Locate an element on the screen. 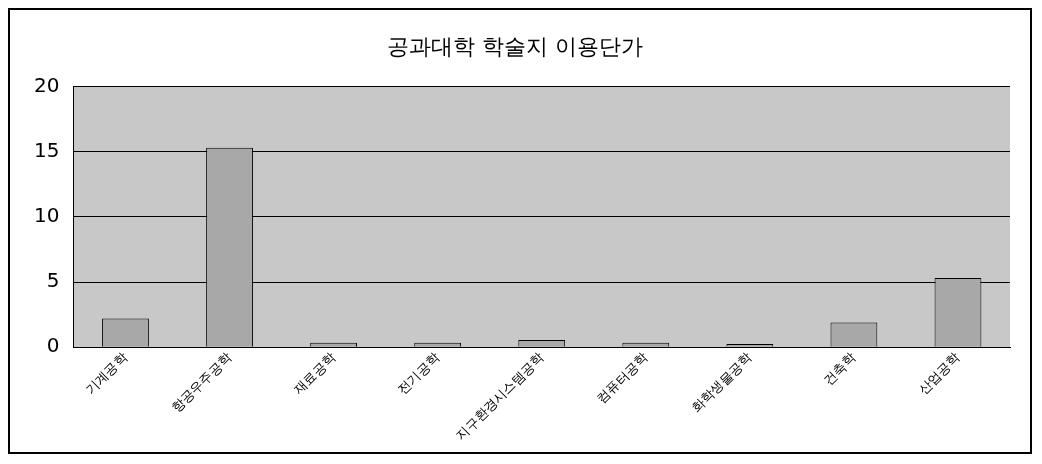  y-tick-label: 0 is located at coordinates (53, 345).